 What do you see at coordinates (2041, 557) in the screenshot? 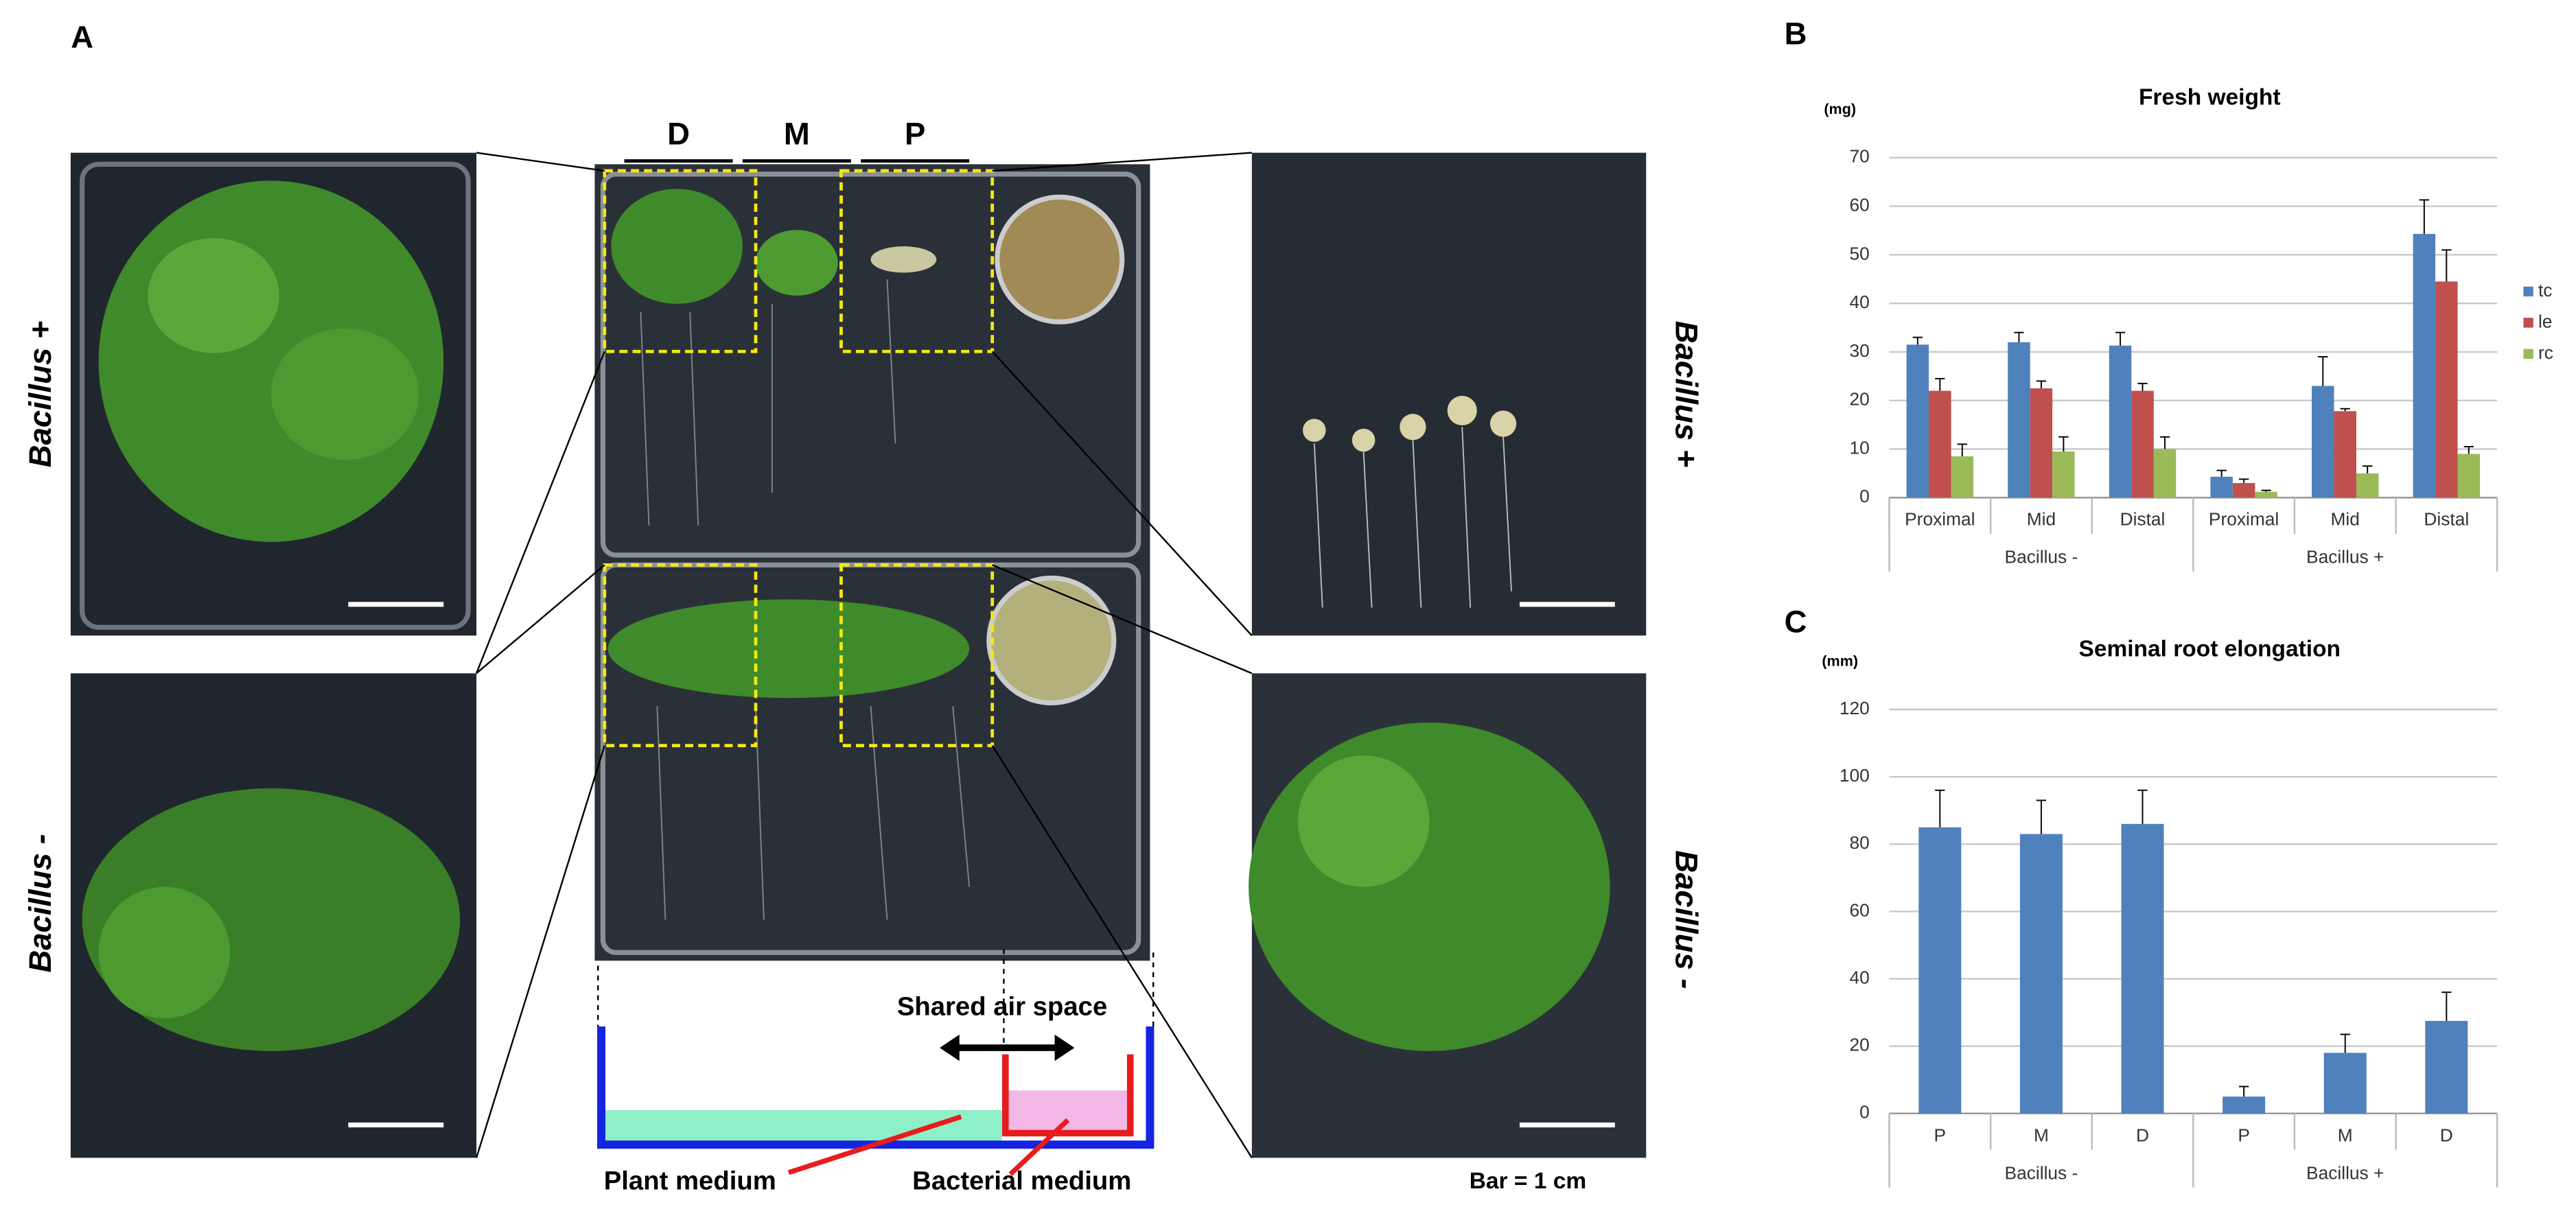
I see `group-label: Bacillus -` at bounding box center [2041, 557].